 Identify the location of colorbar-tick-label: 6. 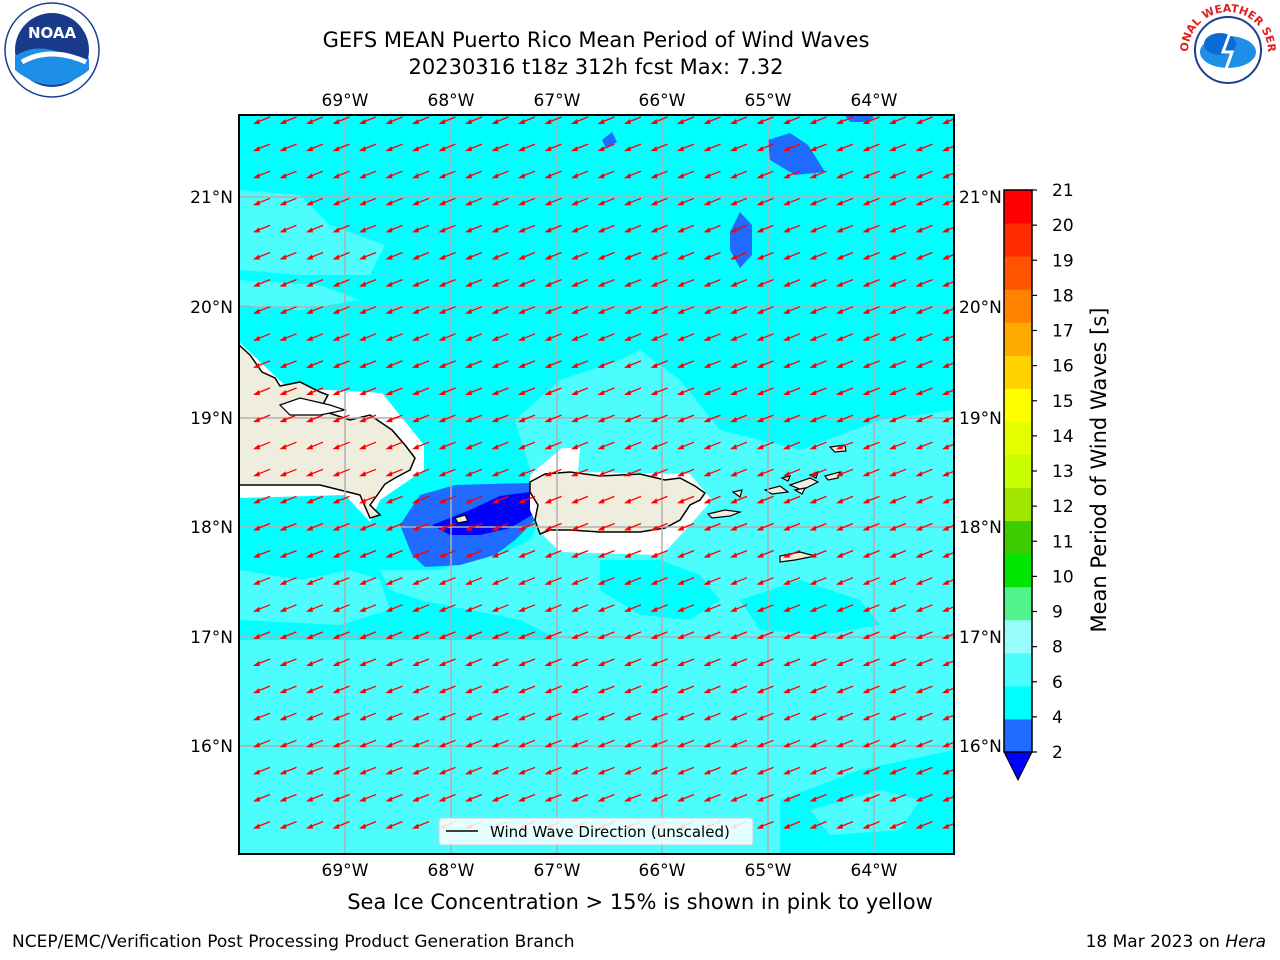
(1057, 683).